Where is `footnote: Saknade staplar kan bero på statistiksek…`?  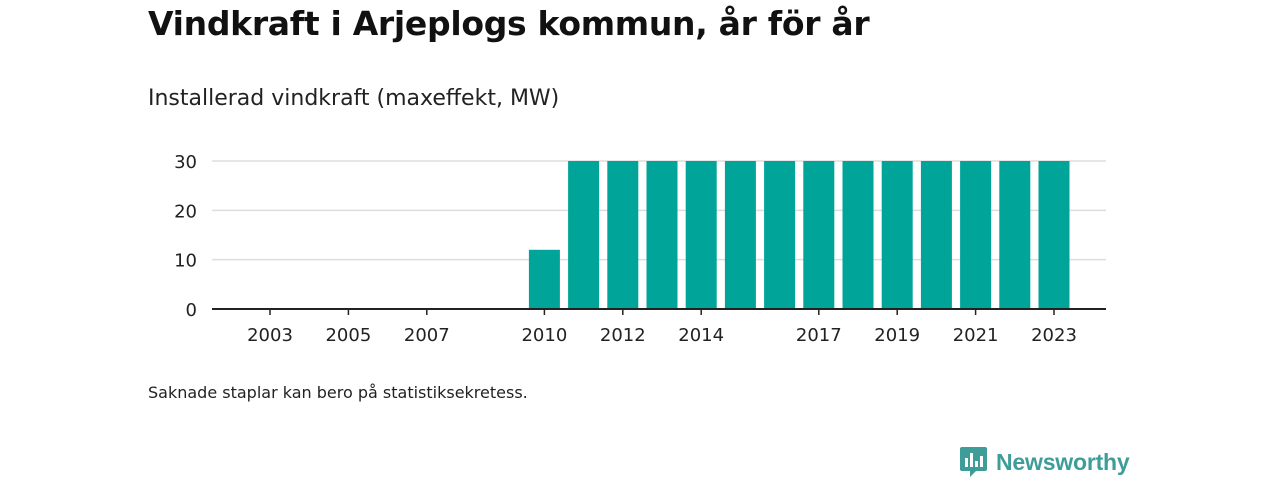
footnote: Saknade staplar kan bero på statistiksek… is located at coordinates (338, 392).